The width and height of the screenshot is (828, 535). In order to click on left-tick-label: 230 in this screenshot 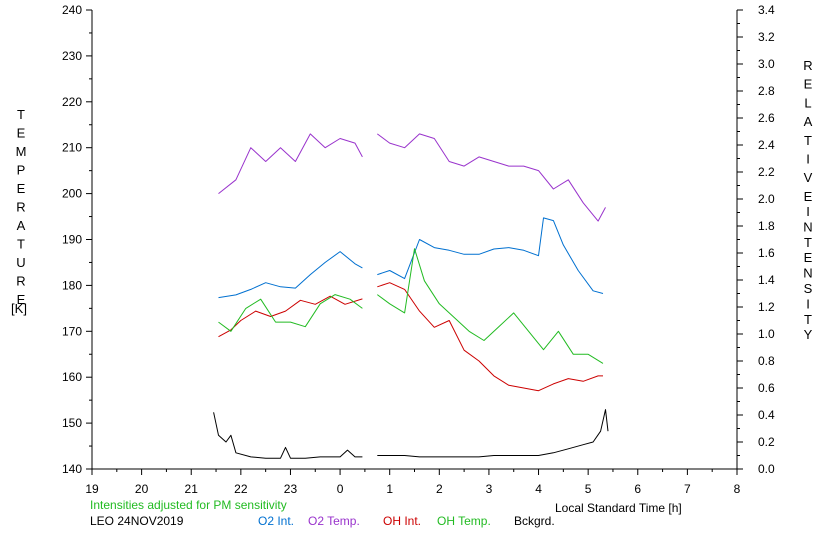, I will do `click(72, 56)`.